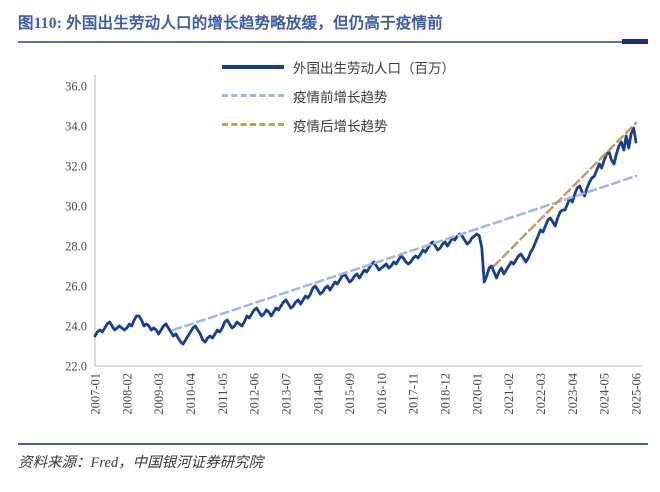 The height and width of the screenshot is (492, 660). I want to click on chart-legend: 外国出生劳动人口（百万） 疫情前增长趋势 疫情后增长趋势, so click(338, 95).